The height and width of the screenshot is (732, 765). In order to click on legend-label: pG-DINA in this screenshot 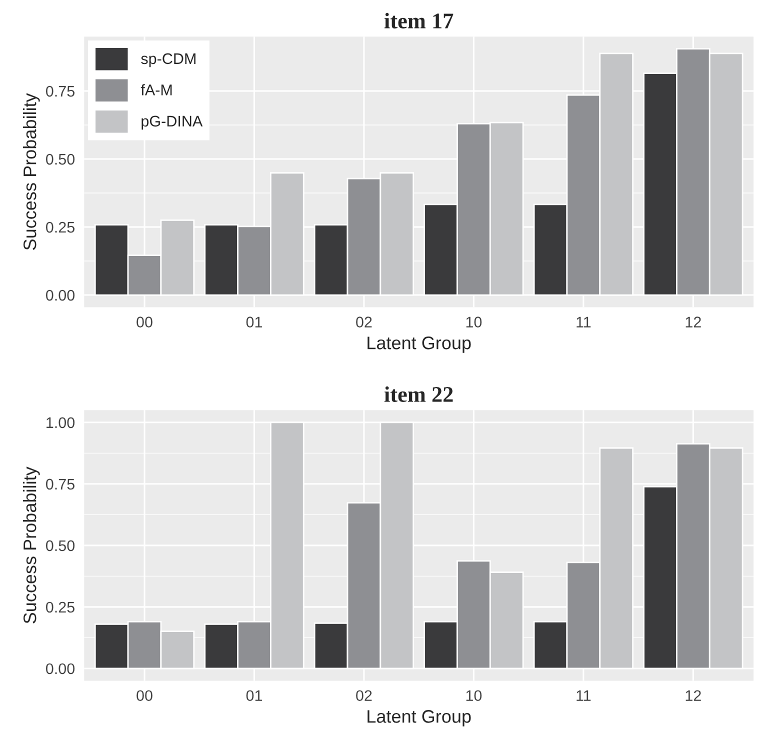, I will do `click(172, 123)`.